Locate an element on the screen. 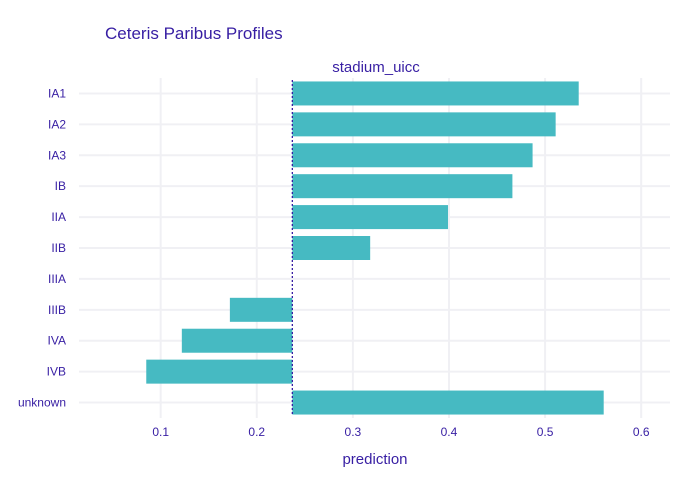 Image resolution: width=700 pixels, height=489 pixels. chart-title: Ceteris Paribus Profiles is located at coordinates (194, 33).